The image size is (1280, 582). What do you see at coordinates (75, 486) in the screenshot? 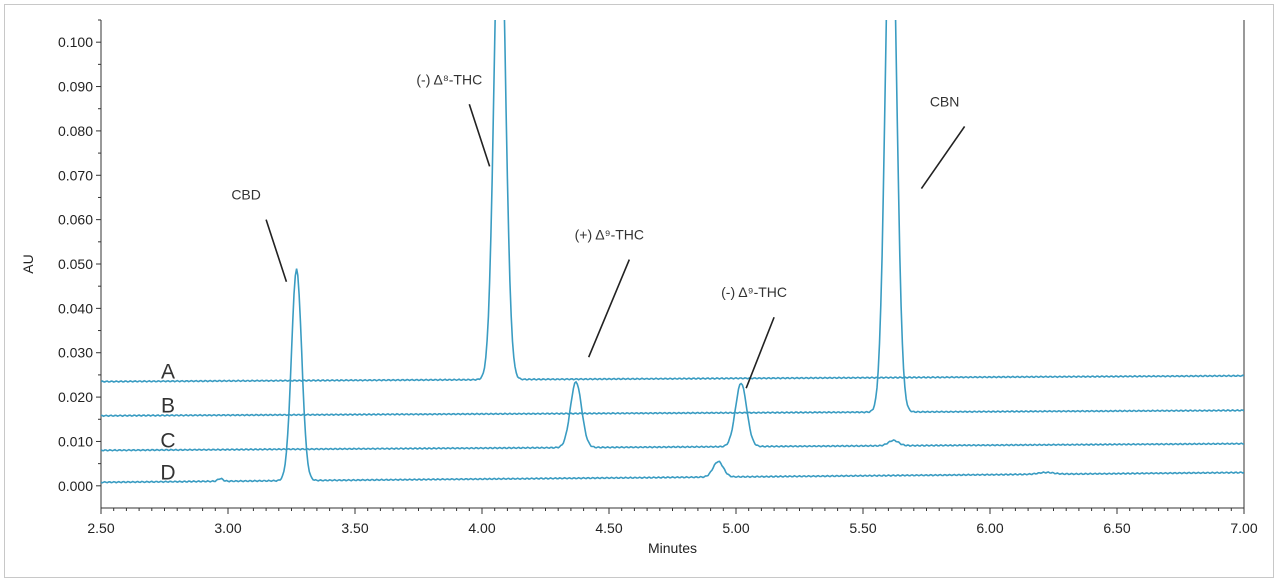
I see `y-tick-label: 0.000` at bounding box center [75, 486].